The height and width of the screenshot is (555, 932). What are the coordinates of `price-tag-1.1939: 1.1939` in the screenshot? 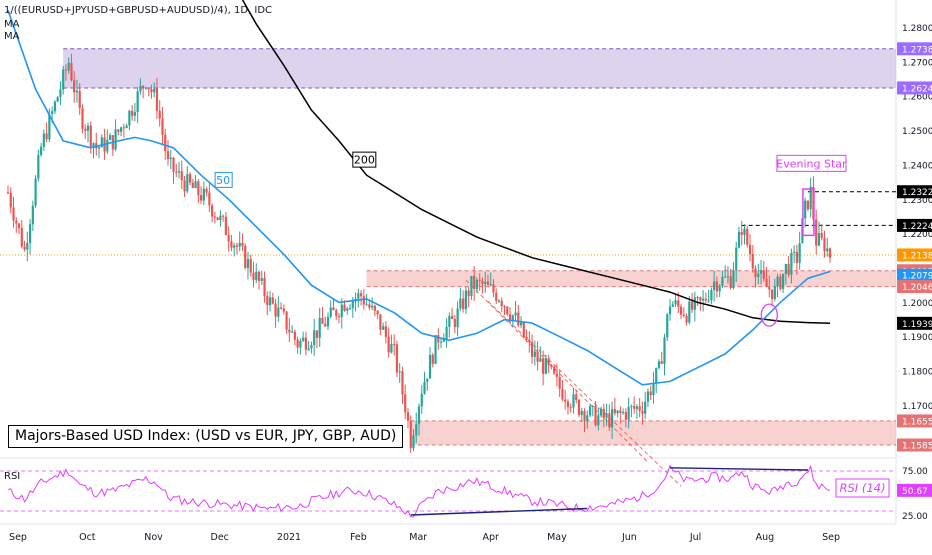 It's located at (914, 323).